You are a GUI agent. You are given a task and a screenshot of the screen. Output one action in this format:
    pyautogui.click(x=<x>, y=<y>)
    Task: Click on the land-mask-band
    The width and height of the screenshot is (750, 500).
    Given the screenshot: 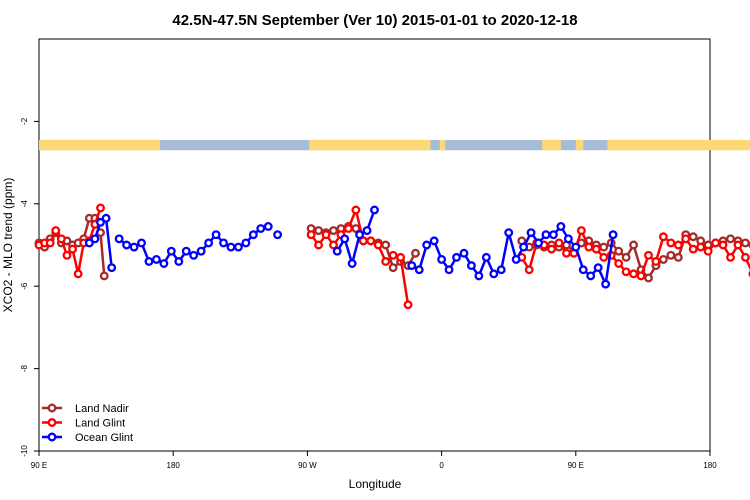 What is the action you would take?
    pyautogui.click(x=394, y=145)
    